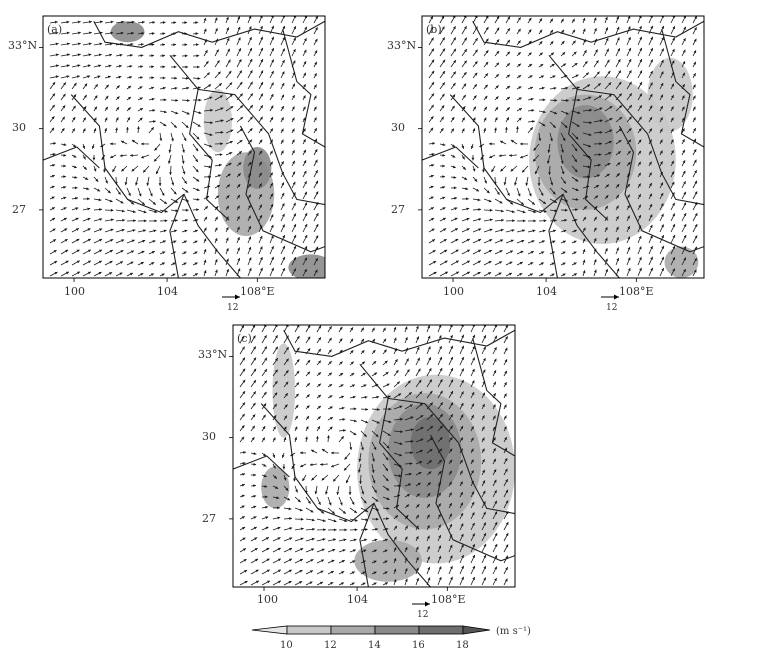 The width and height of the screenshot is (765, 660). I want to click on colorbar-tick-16: 16, so click(418, 645).